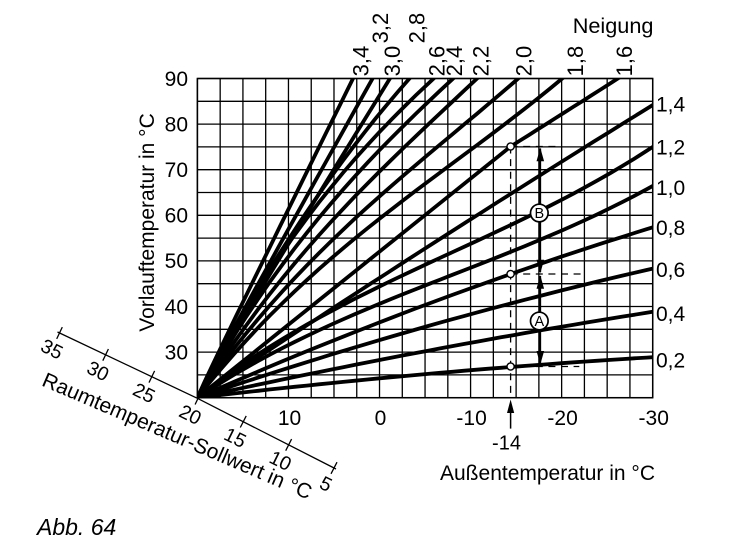  I want to click on svg-text: 1,0, so click(670, 188).